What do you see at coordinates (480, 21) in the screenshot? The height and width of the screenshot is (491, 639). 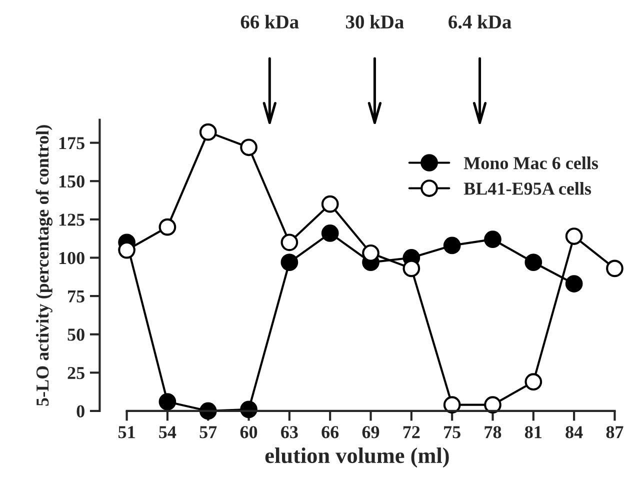 I see `text: 6.4 kDa` at bounding box center [480, 21].